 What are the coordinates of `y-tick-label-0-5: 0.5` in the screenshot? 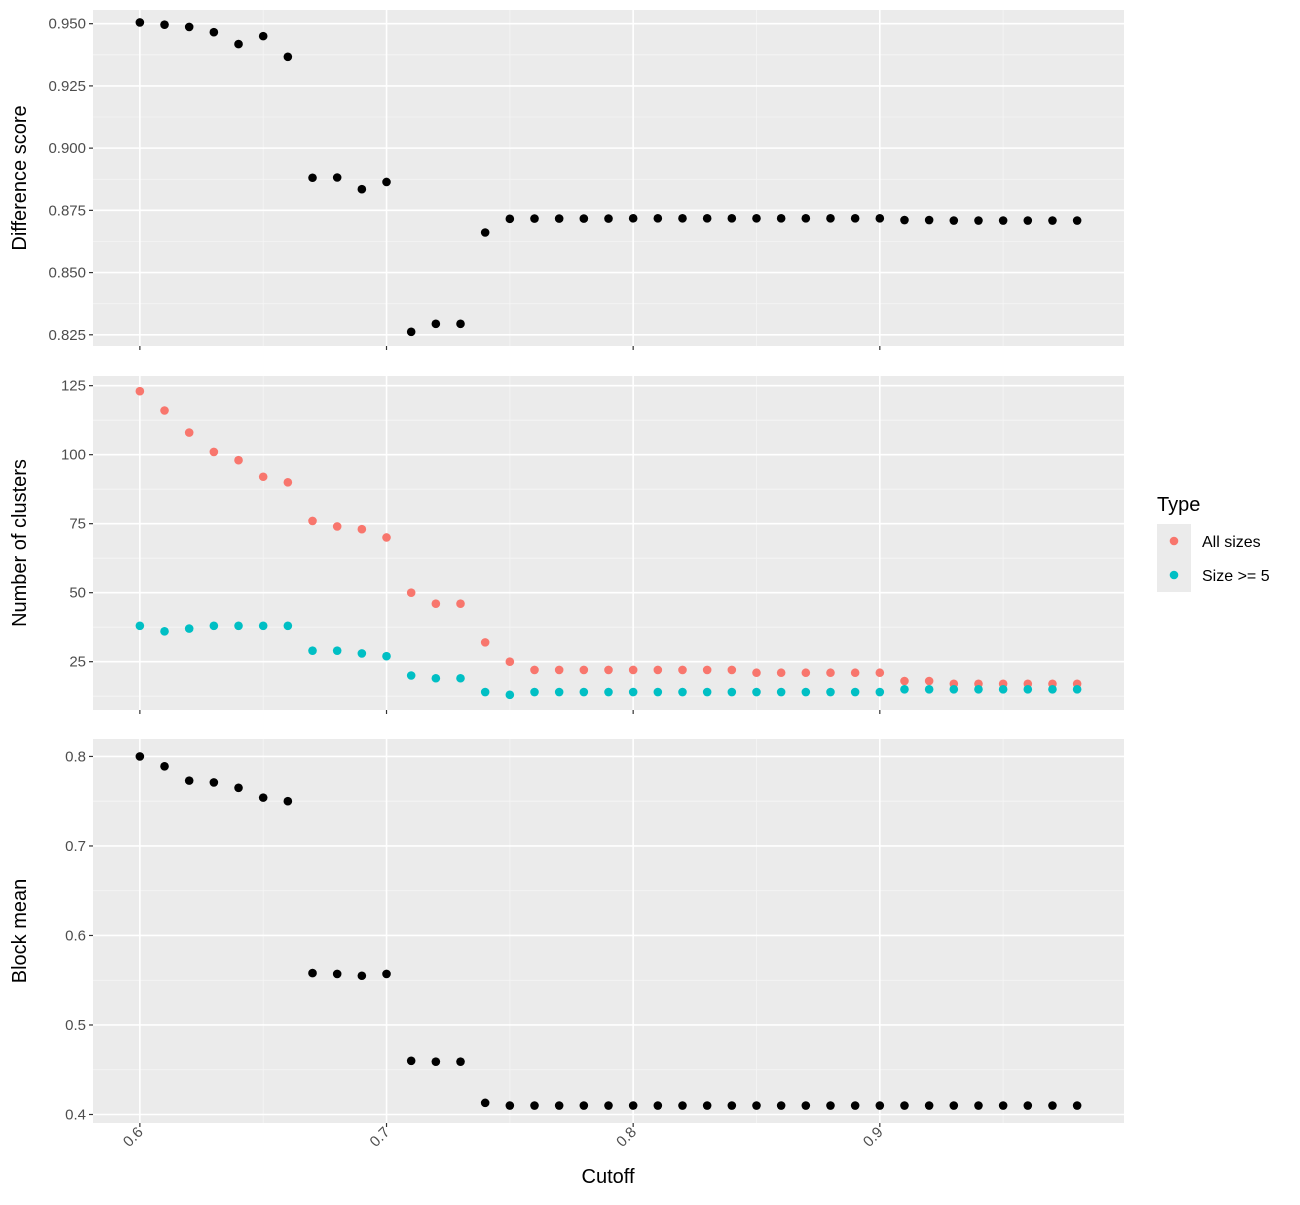 It's located at (75, 1025).